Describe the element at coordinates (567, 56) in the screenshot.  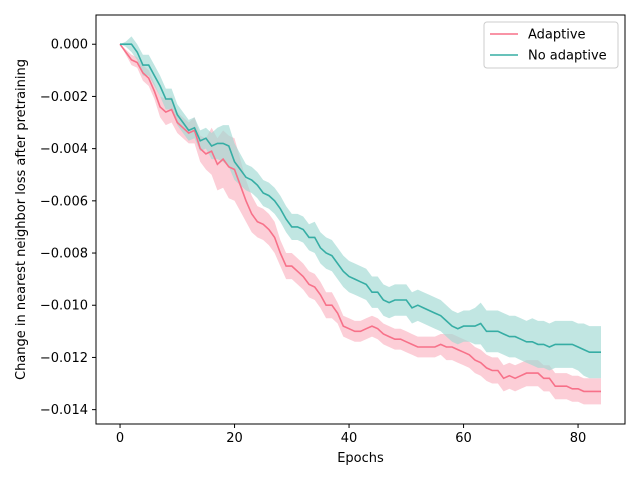
I see `legend-label-no-adaptive: No adaptive` at that location.